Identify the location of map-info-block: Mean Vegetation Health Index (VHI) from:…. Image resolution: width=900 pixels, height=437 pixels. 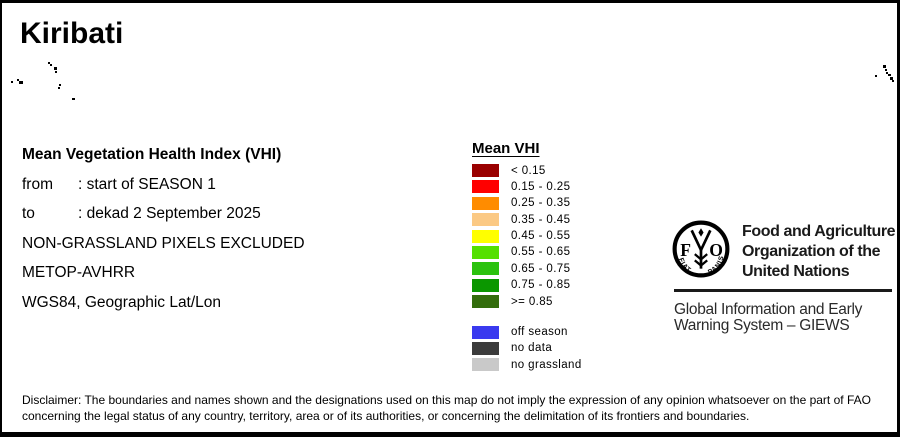
(163, 229).